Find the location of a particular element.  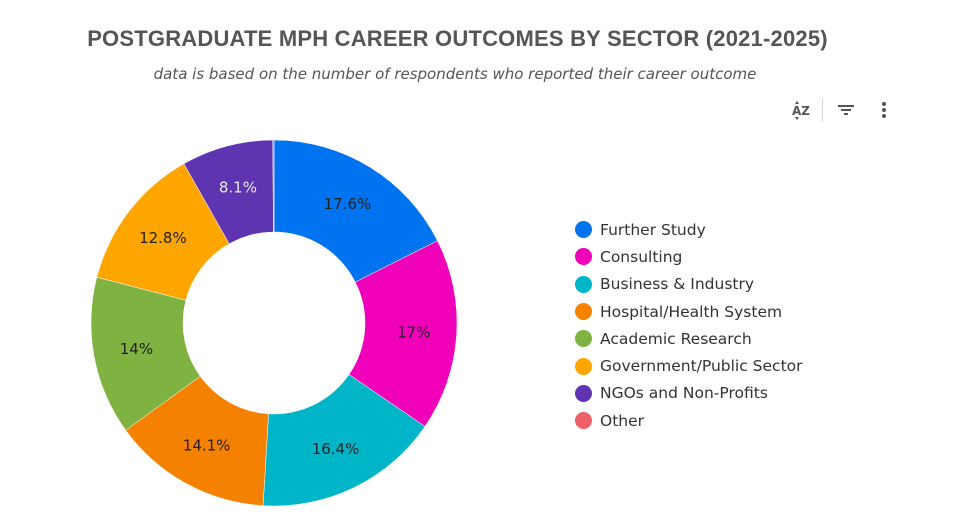

legend-label: Further Study is located at coordinates (653, 229).